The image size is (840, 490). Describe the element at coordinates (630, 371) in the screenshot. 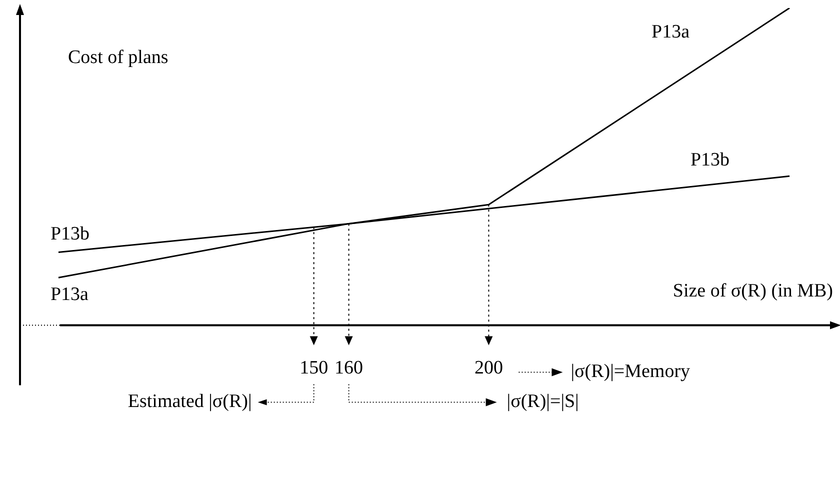

I see `text: |σ(R)|=Memory` at that location.